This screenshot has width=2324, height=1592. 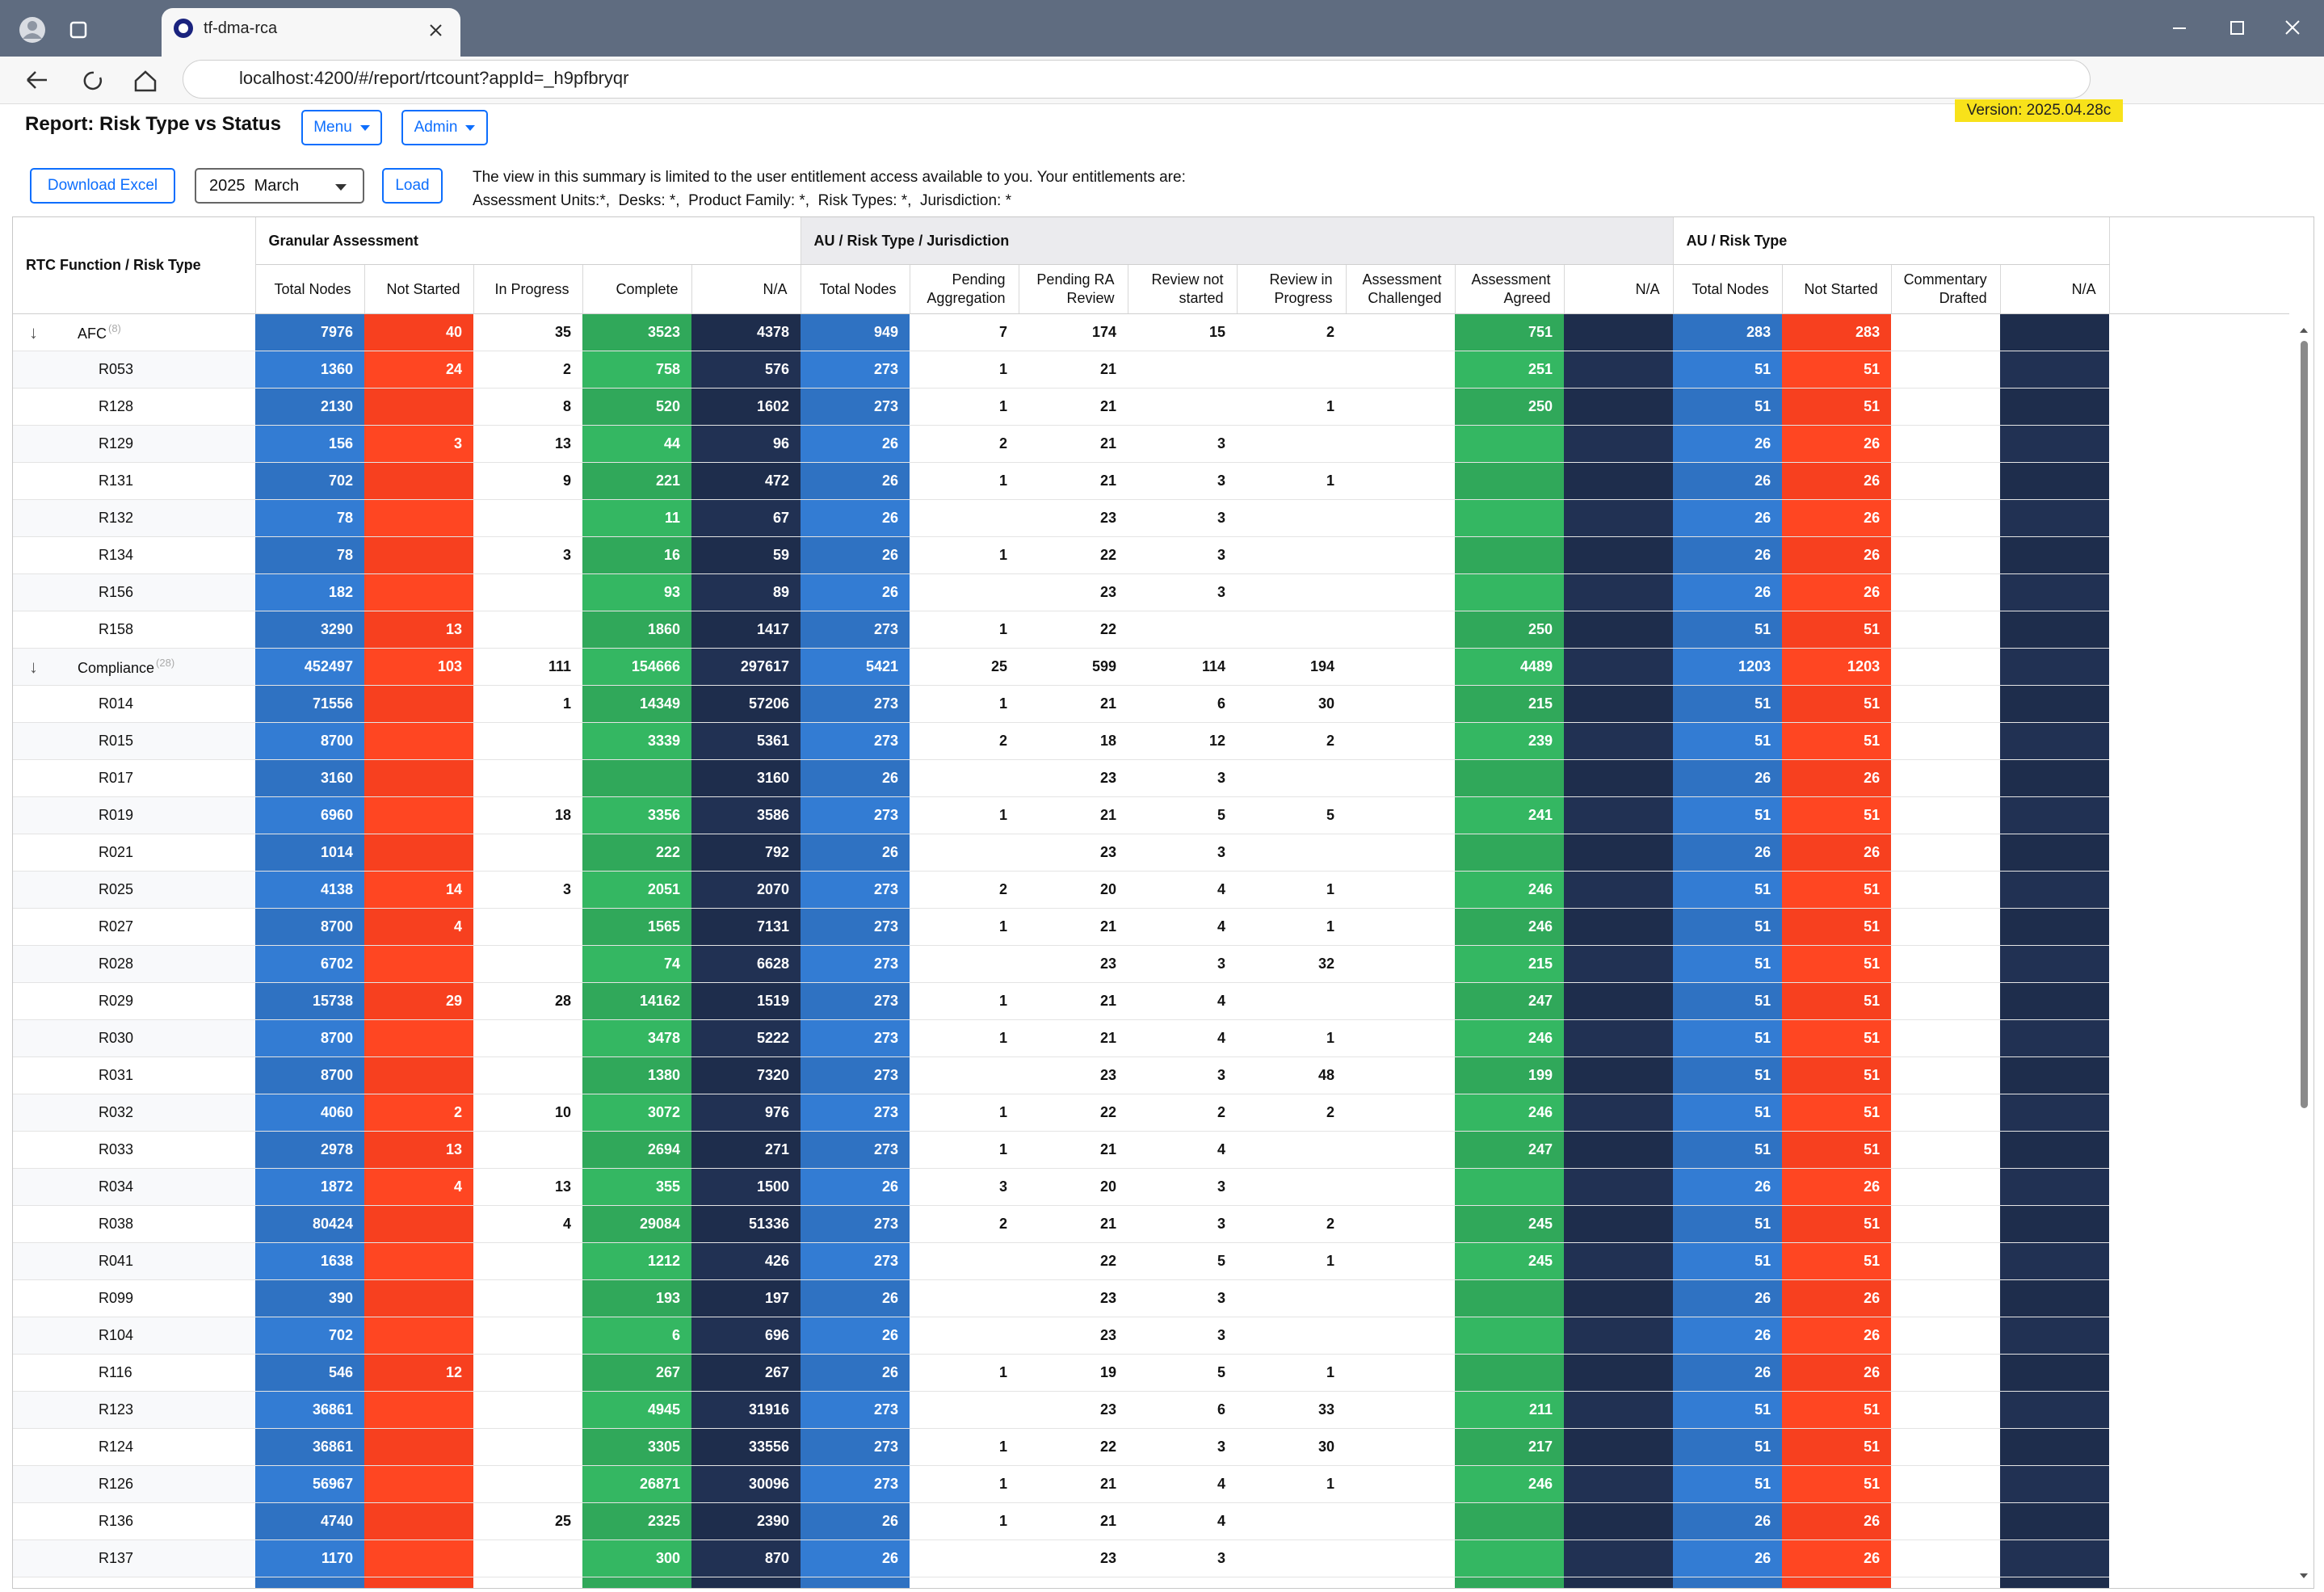 I want to click on row-label: R030, so click(x=134, y=1038).